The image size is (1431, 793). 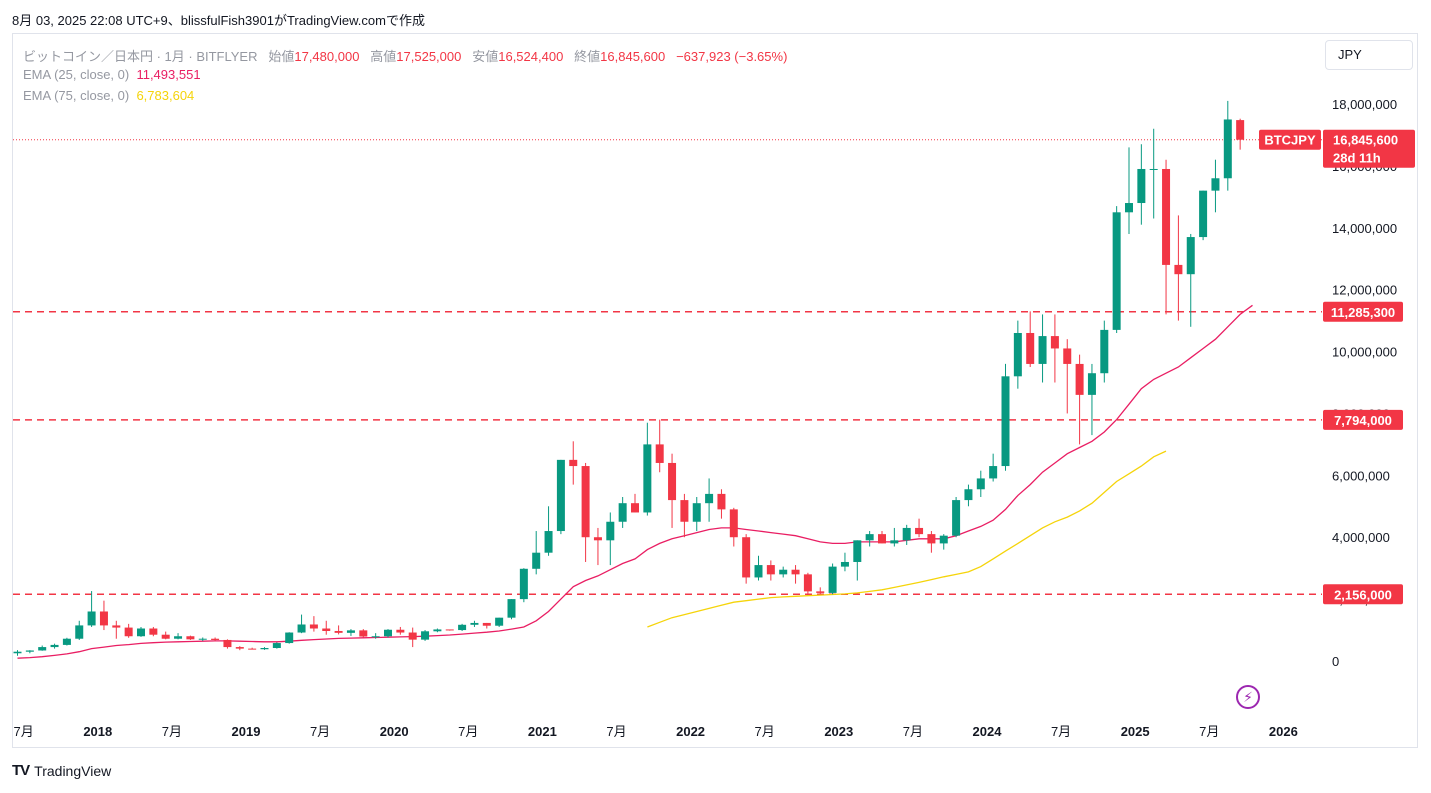 What do you see at coordinates (394, 731) in the screenshot?
I see `x-tick-label: 2020` at bounding box center [394, 731].